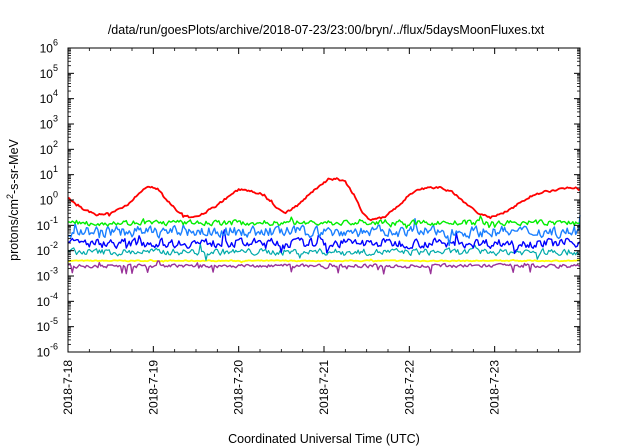 The height and width of the screenshot is (448, 640). I want to click on x-tick-label: 2018-7-20, so click(239, 387).